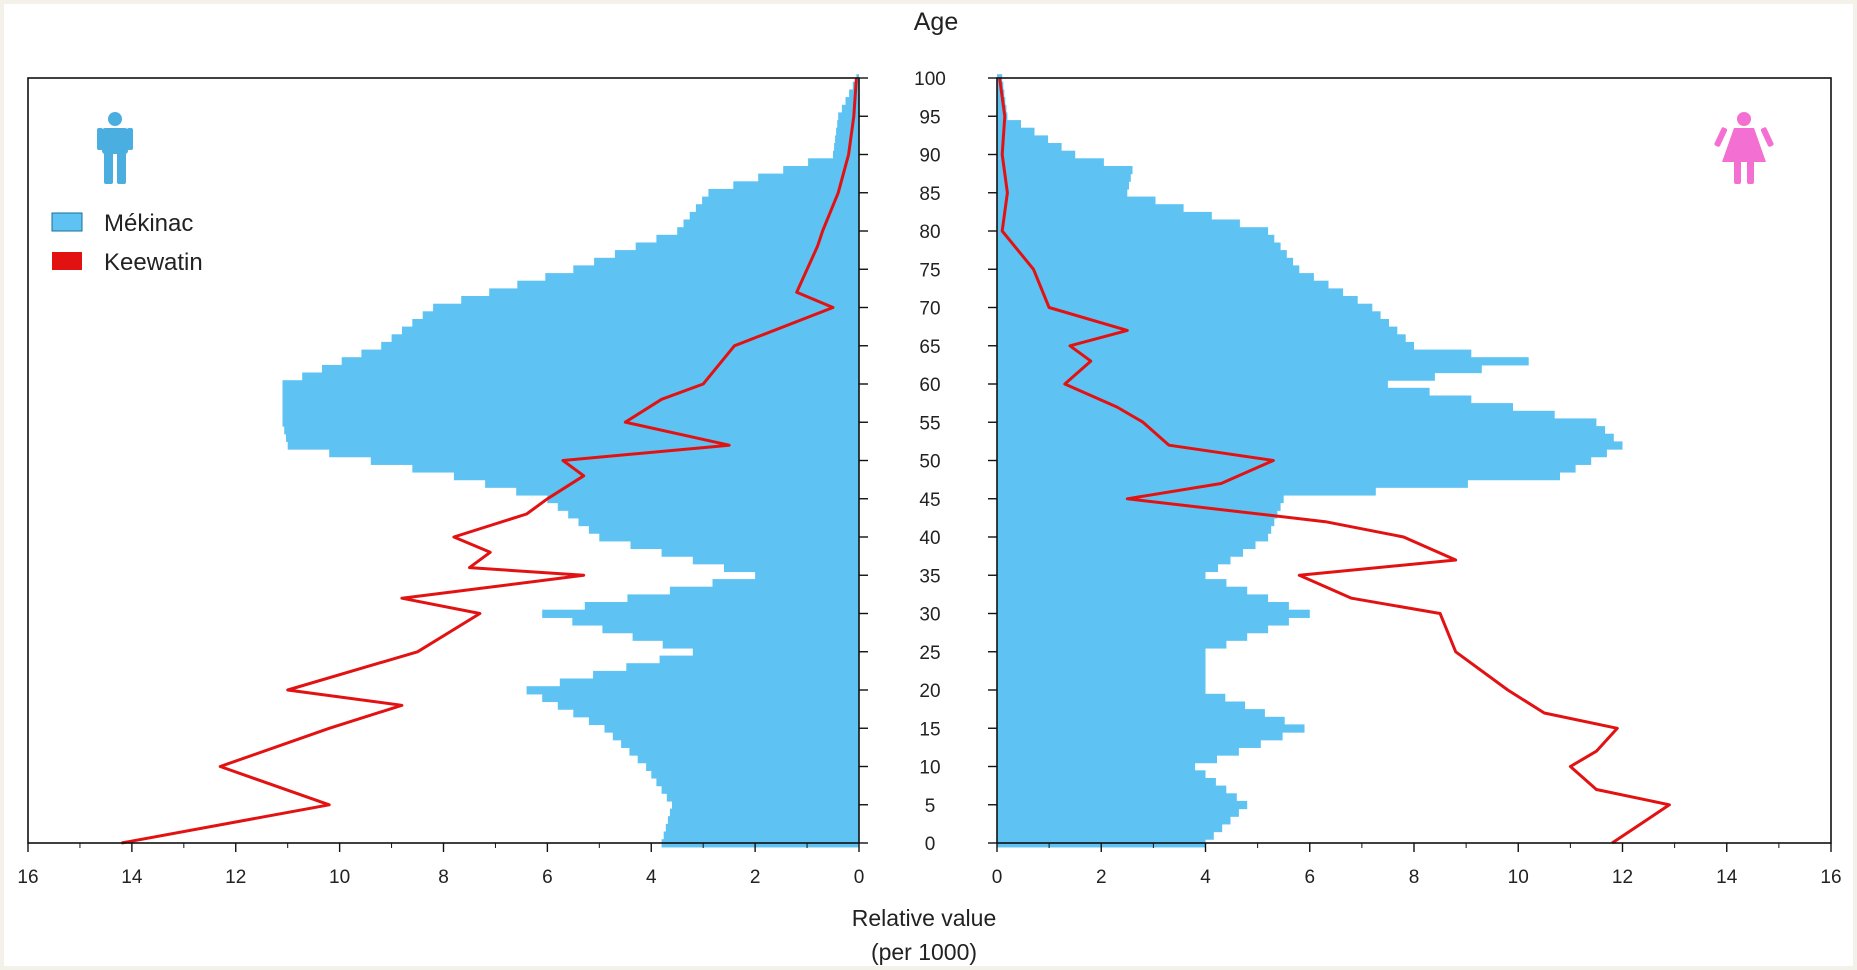 This screenshot has width=1857, height=970. Describe the element at coordinates (148, 223) in the screenshot. I see `legend-label-mekinac: Mékinac` at that location.